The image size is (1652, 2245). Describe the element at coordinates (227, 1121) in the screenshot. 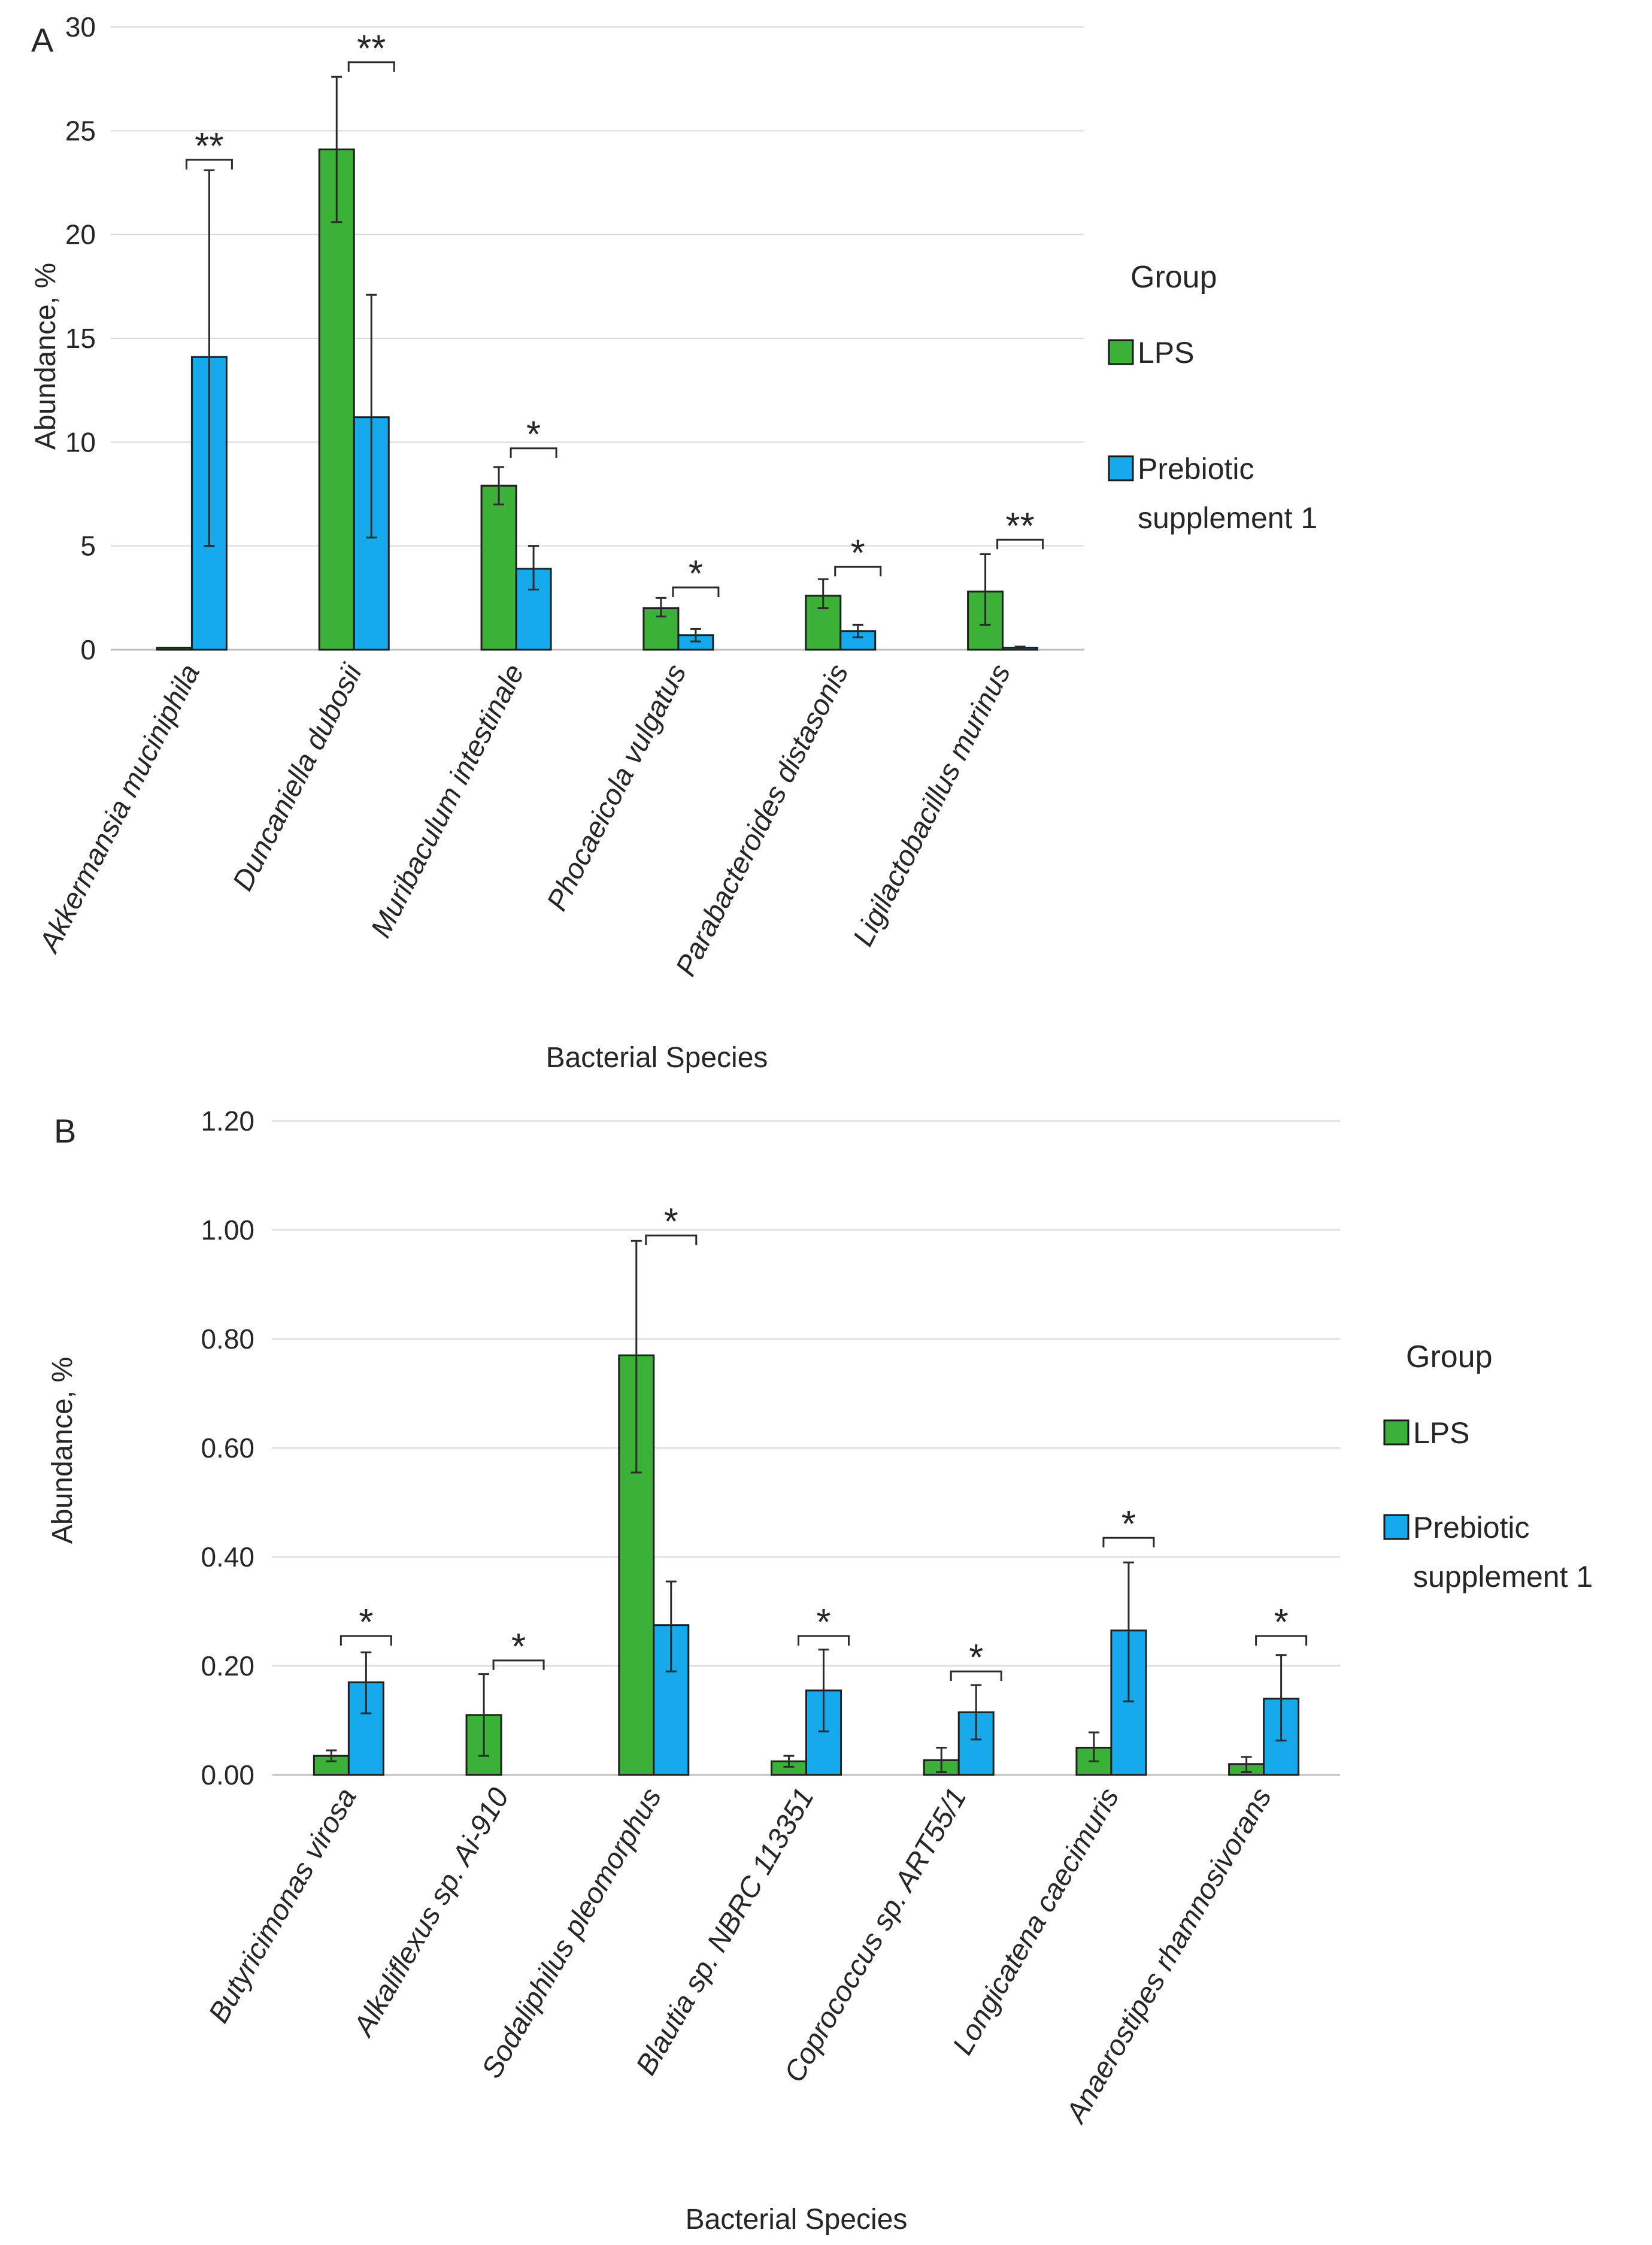

I see `panel-b-y-tick-label: 1.20` at that location.